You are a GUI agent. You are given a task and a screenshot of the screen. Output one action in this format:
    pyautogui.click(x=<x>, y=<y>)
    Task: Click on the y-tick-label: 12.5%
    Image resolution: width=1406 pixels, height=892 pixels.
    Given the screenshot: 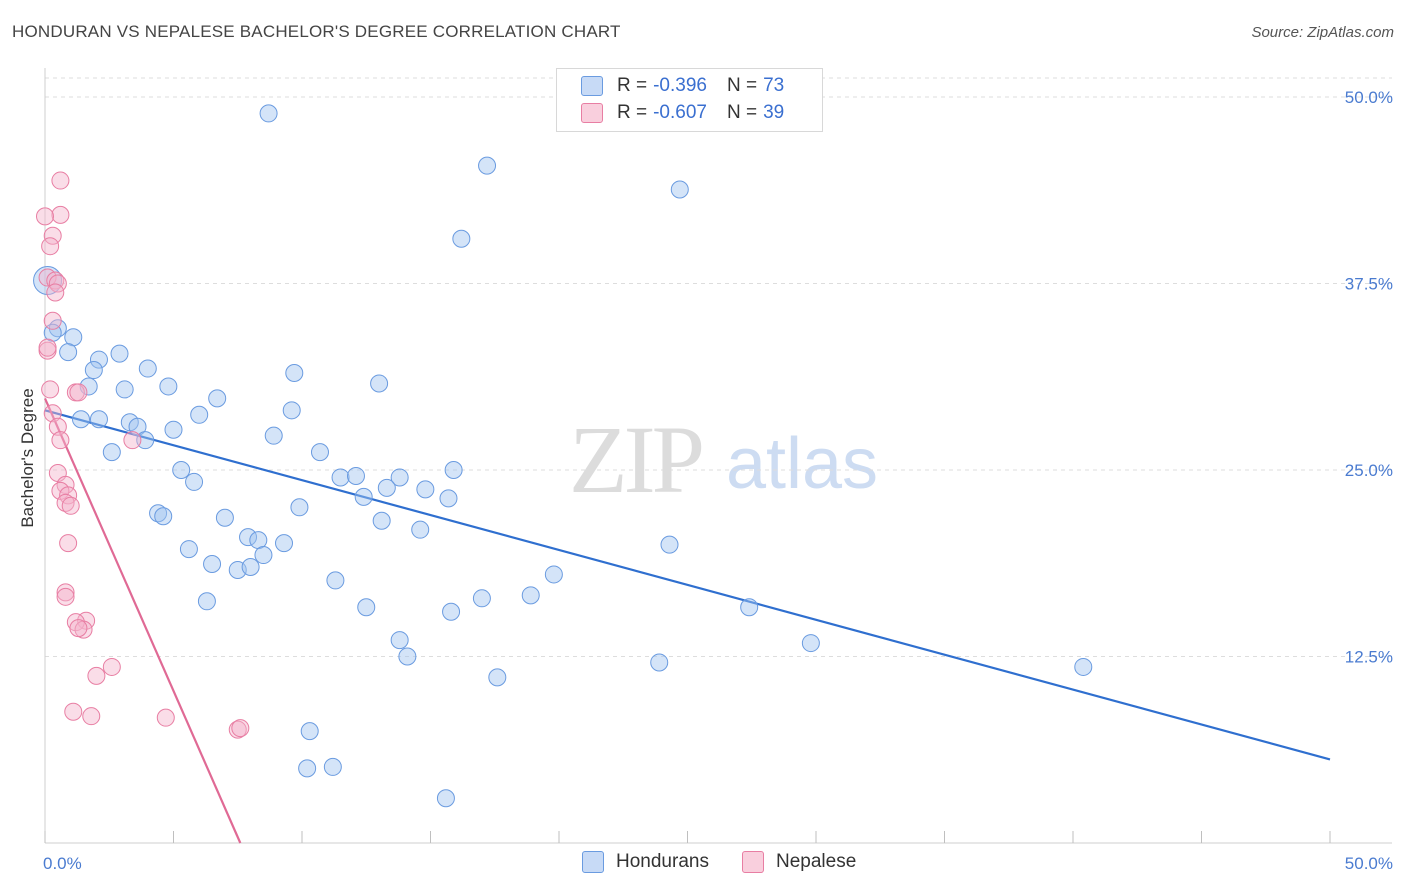 What is the action you would take?
    pyautogui.click(x=1369, y=657)
    